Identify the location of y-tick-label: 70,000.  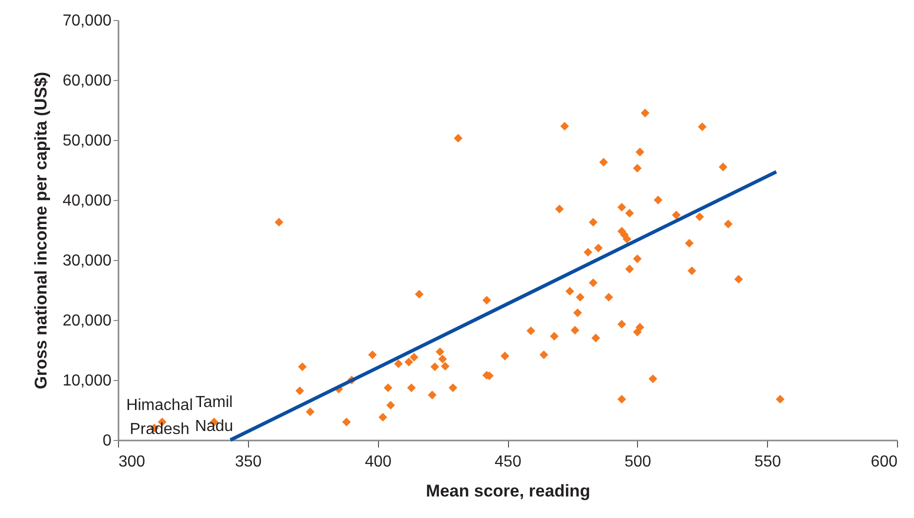
(87, 21).